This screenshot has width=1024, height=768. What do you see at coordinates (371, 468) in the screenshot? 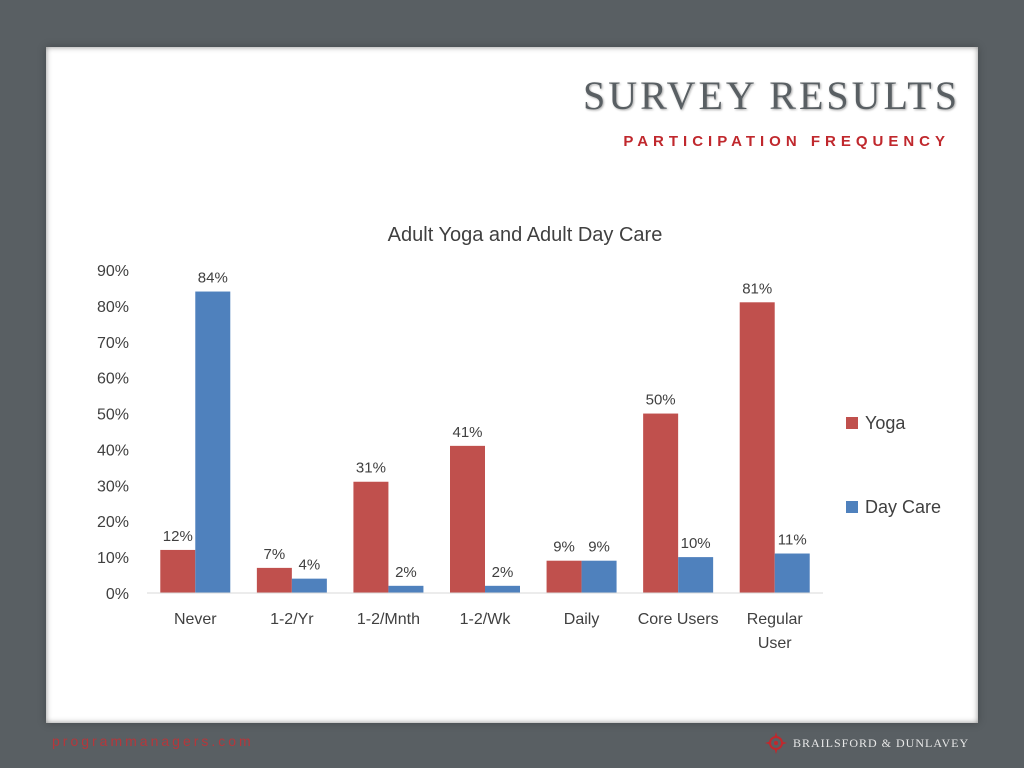
I see `data-label: 31%` at bounding box center [371, 468].